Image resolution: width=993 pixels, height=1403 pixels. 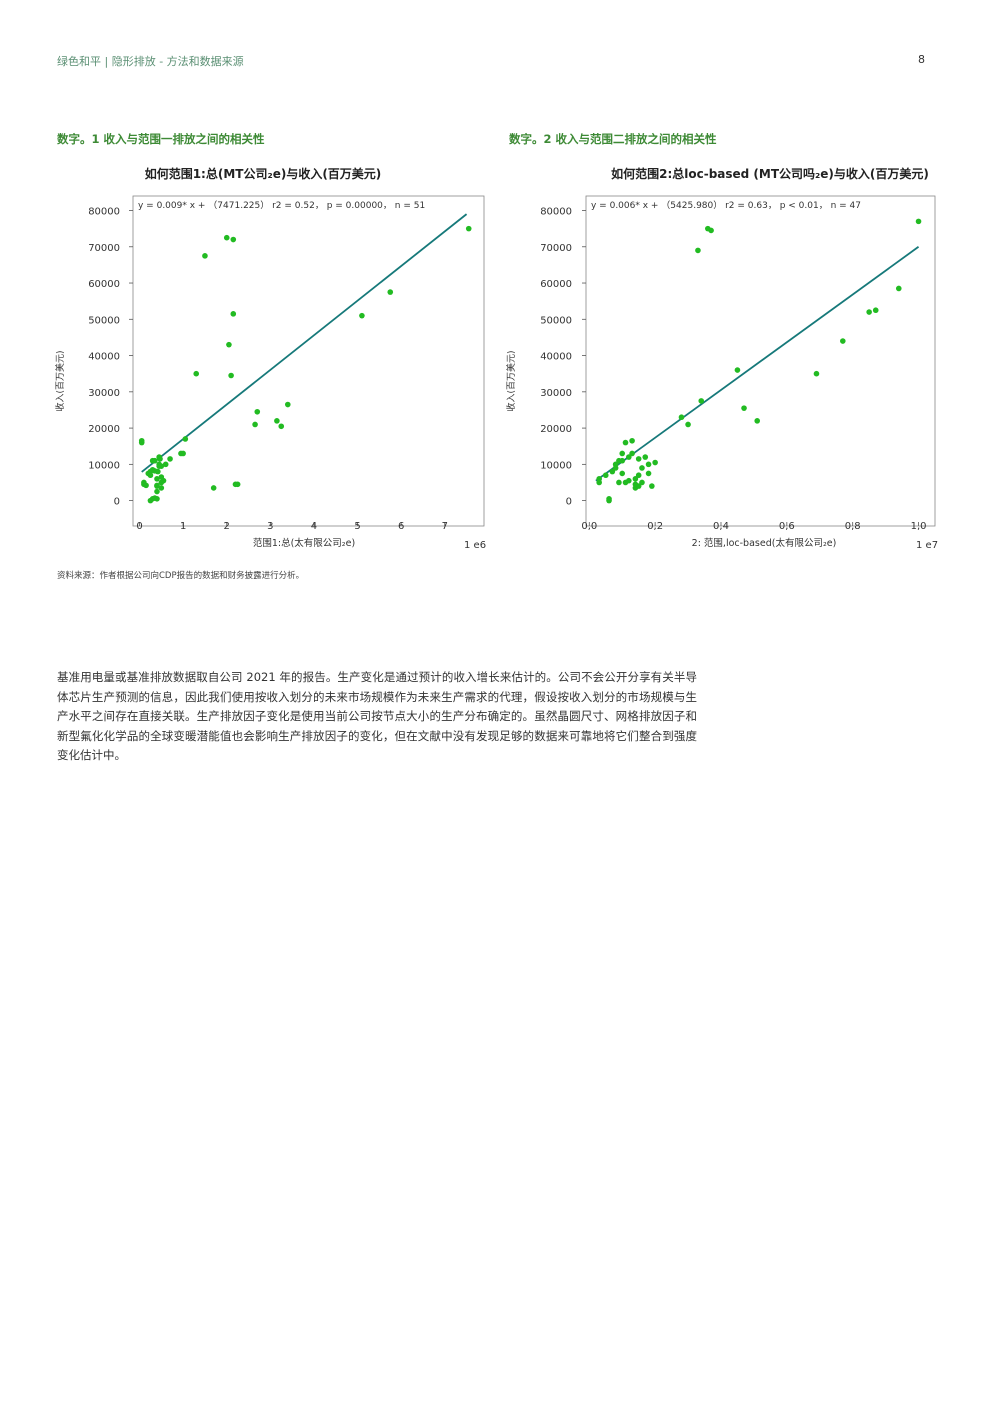 I want to click on x-tick-label: 0,4, so click(x=721, y=526).